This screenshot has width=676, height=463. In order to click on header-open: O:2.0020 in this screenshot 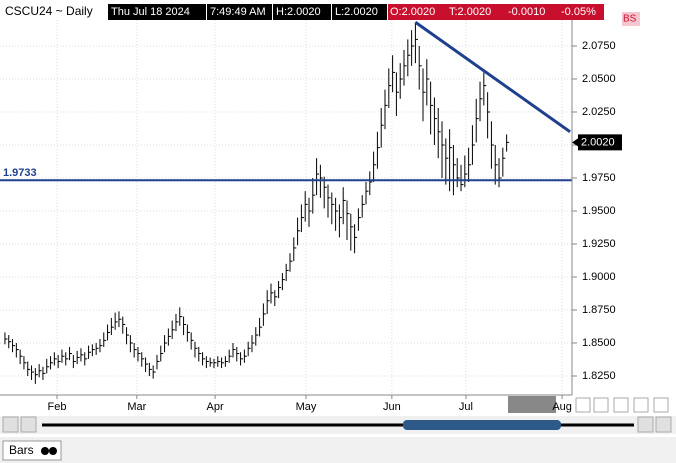, I will do `click(412, 12)`.